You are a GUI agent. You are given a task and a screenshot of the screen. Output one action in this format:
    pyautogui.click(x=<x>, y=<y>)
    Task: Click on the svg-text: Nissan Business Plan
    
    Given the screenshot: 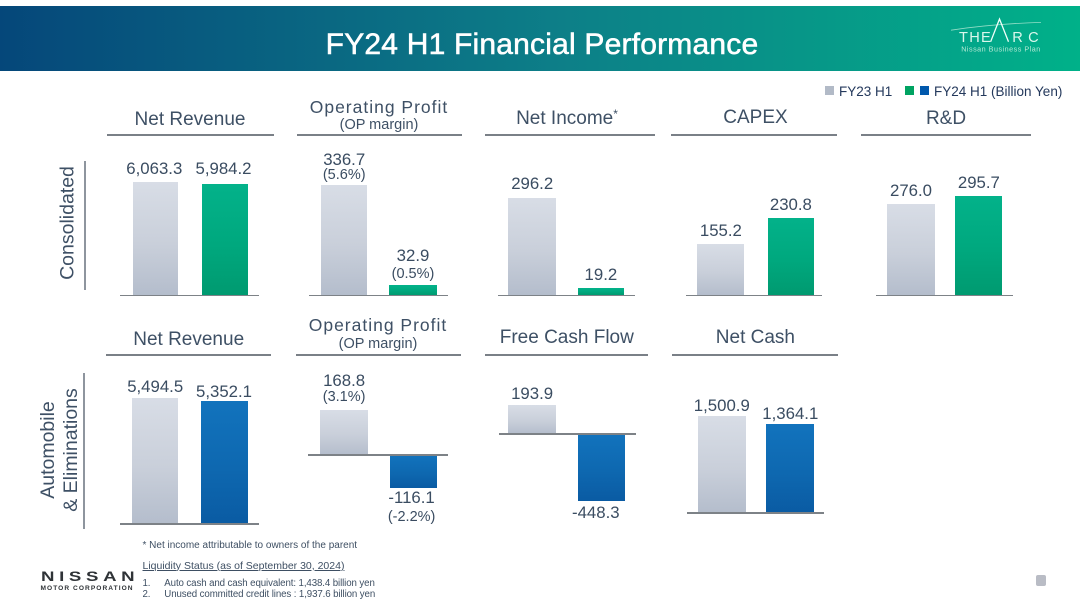 What is the action you would take?
    pyautogui.click(x=1001, y=48)
    